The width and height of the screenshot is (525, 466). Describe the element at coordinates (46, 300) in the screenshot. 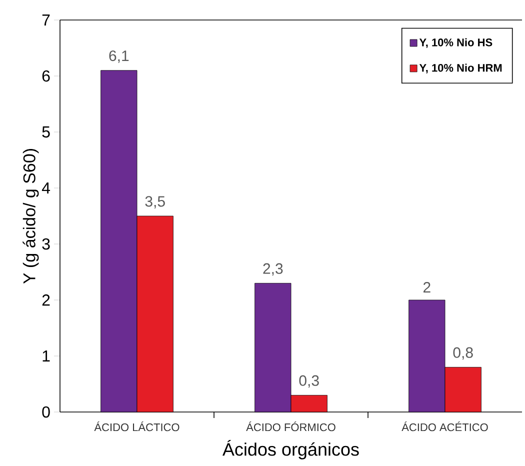

I see `y-tick-label: 2` at that location.